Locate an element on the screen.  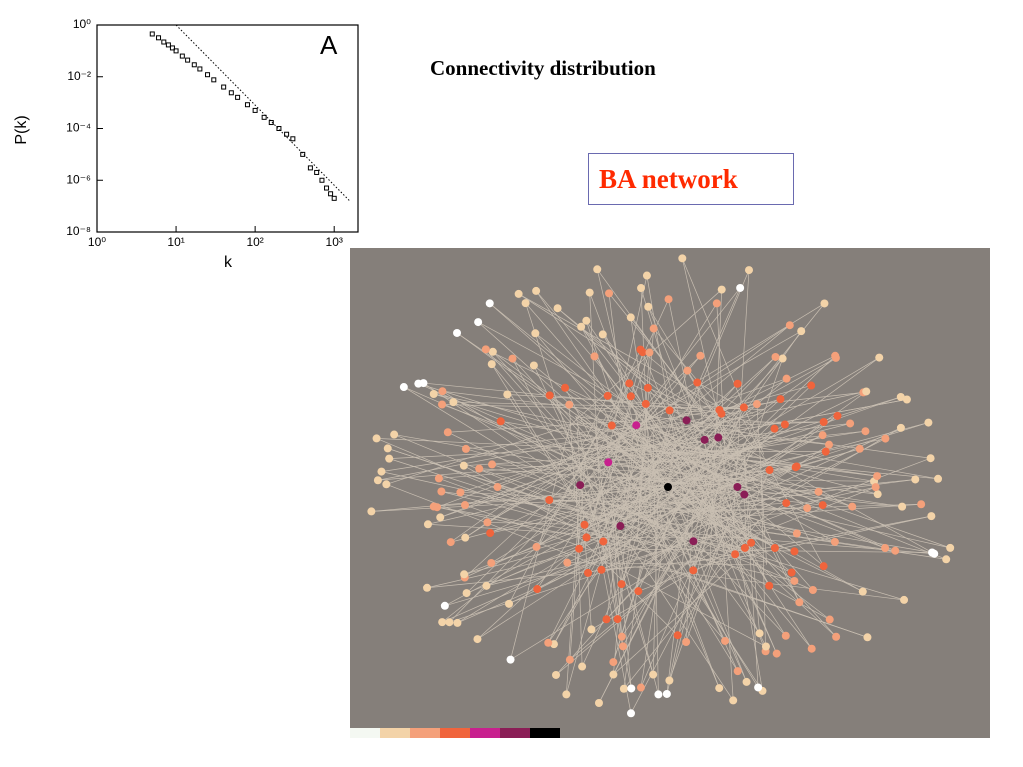
plot-frame is located at coordinates (227, 128).